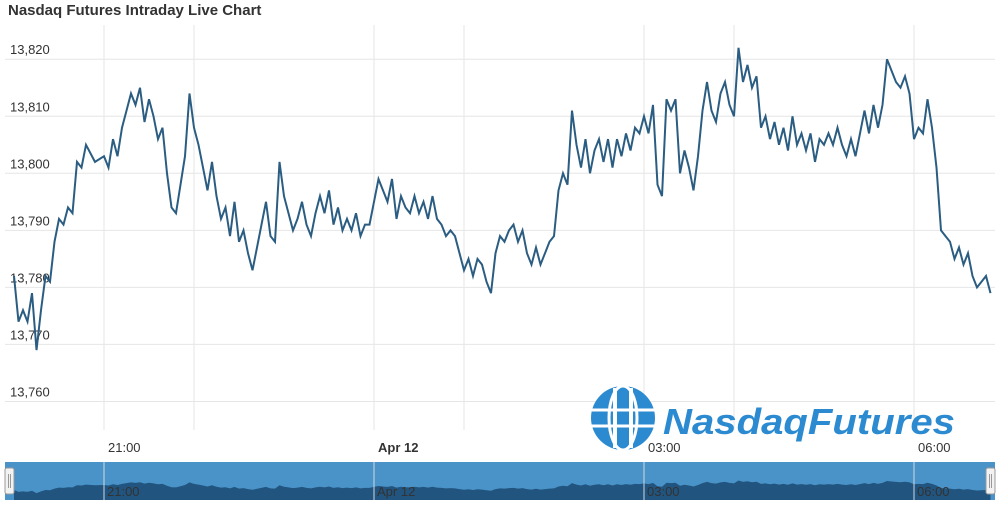 This screenshot has height=506, width=1000. Describe the element at coordinates (30, 334) in the screenshot. I see `y-tick-label: 13,770` at that location.